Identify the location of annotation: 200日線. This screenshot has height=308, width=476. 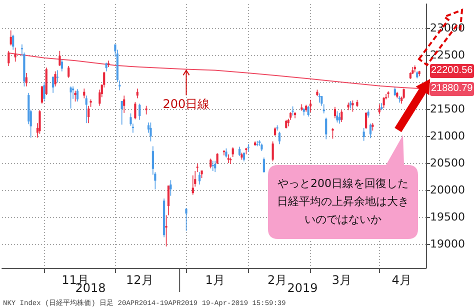
(186, 105).